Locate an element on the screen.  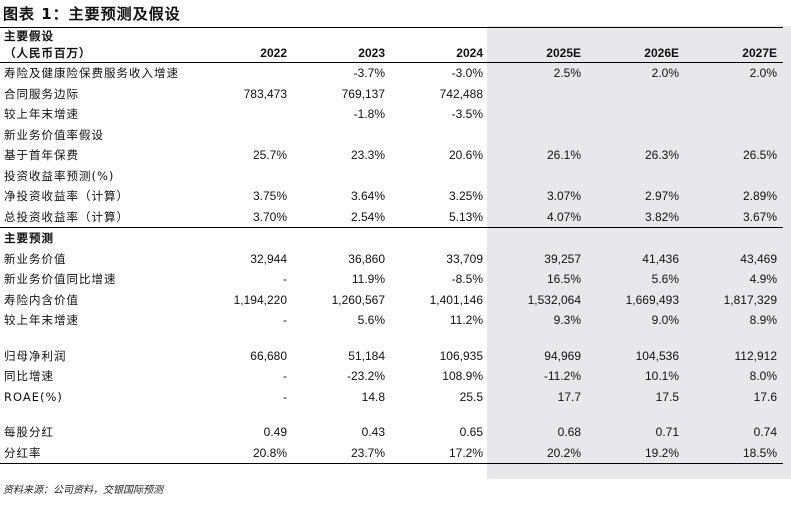
row-label: 每股分红 is located at coordinates (29, 432).